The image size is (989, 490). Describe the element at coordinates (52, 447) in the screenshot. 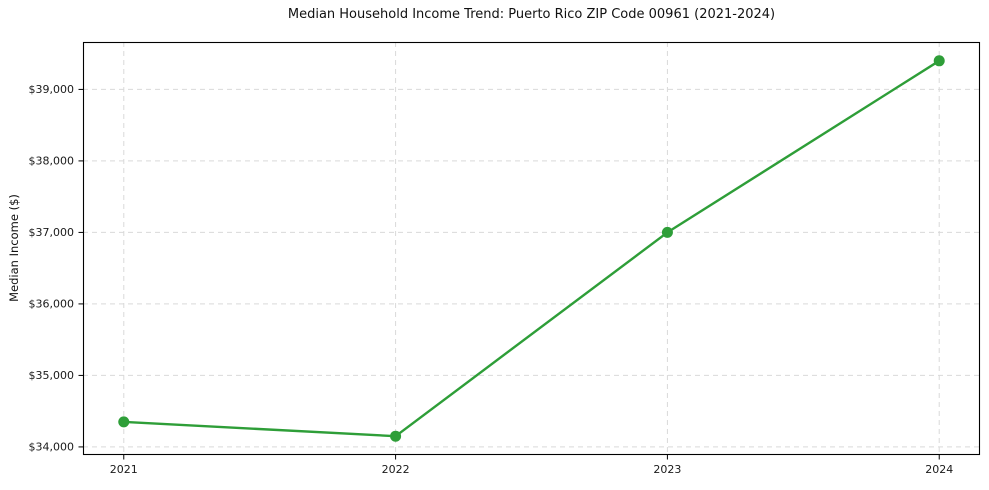

I see `y-tick-label: $34,000` at that location.